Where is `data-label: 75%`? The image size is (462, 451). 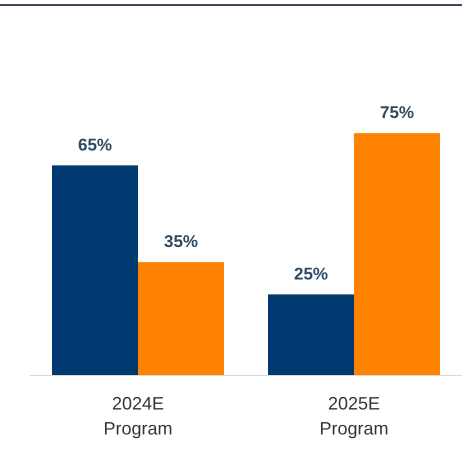 data-label: 75% is located at coordinates (397, 112).